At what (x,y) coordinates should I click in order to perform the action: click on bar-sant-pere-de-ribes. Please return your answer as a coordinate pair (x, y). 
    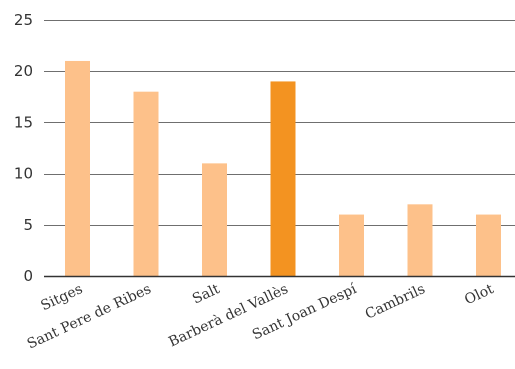
    Looking at the image, I should click on (146, 184).